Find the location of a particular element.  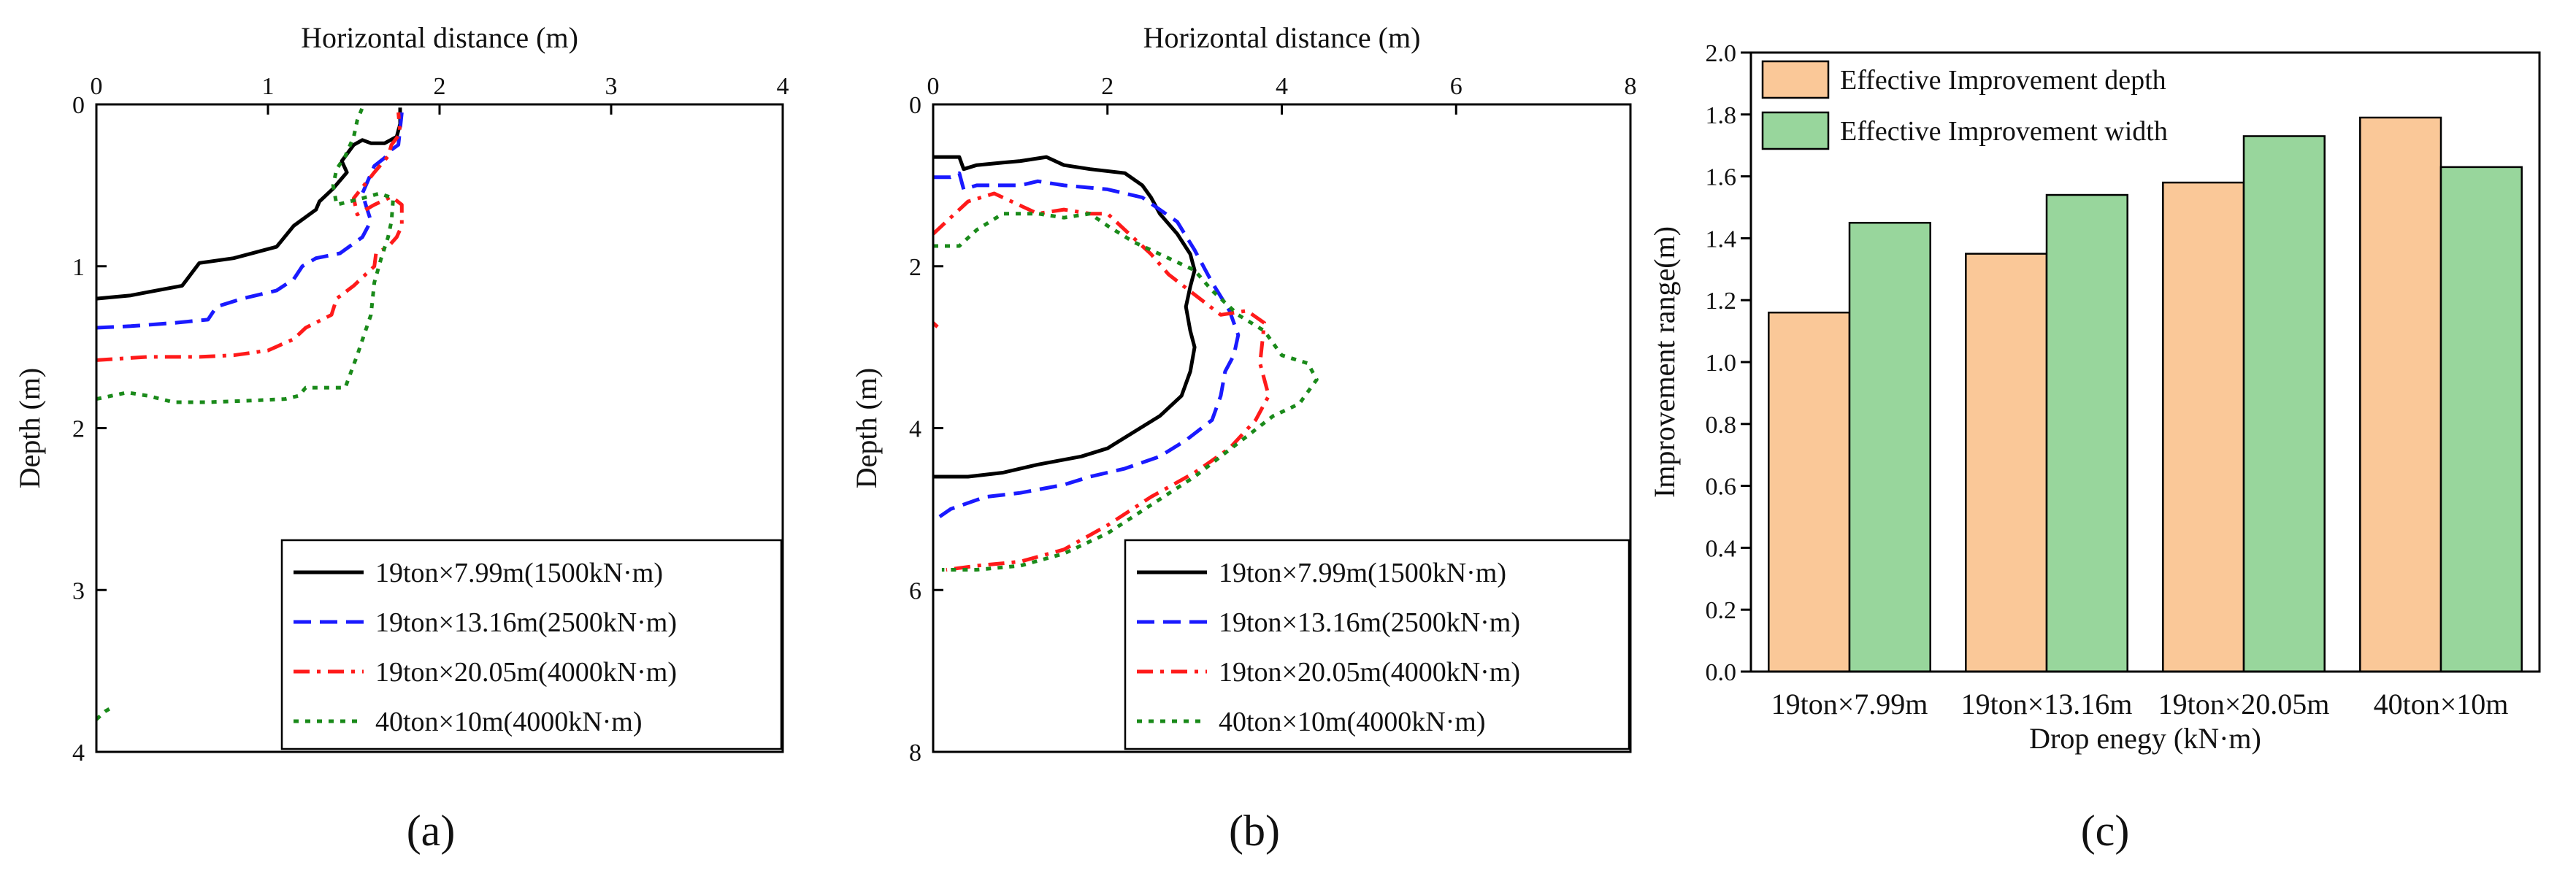

x-category-label: 19ton×13.16m is located at coordinates (2047, 704).